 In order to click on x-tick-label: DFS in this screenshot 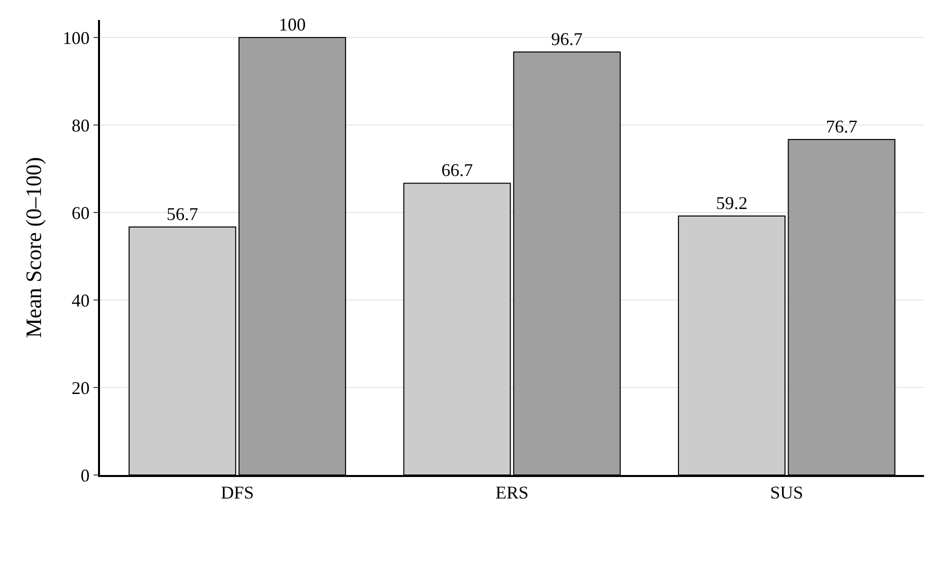, I will do `click(237, 492)`.